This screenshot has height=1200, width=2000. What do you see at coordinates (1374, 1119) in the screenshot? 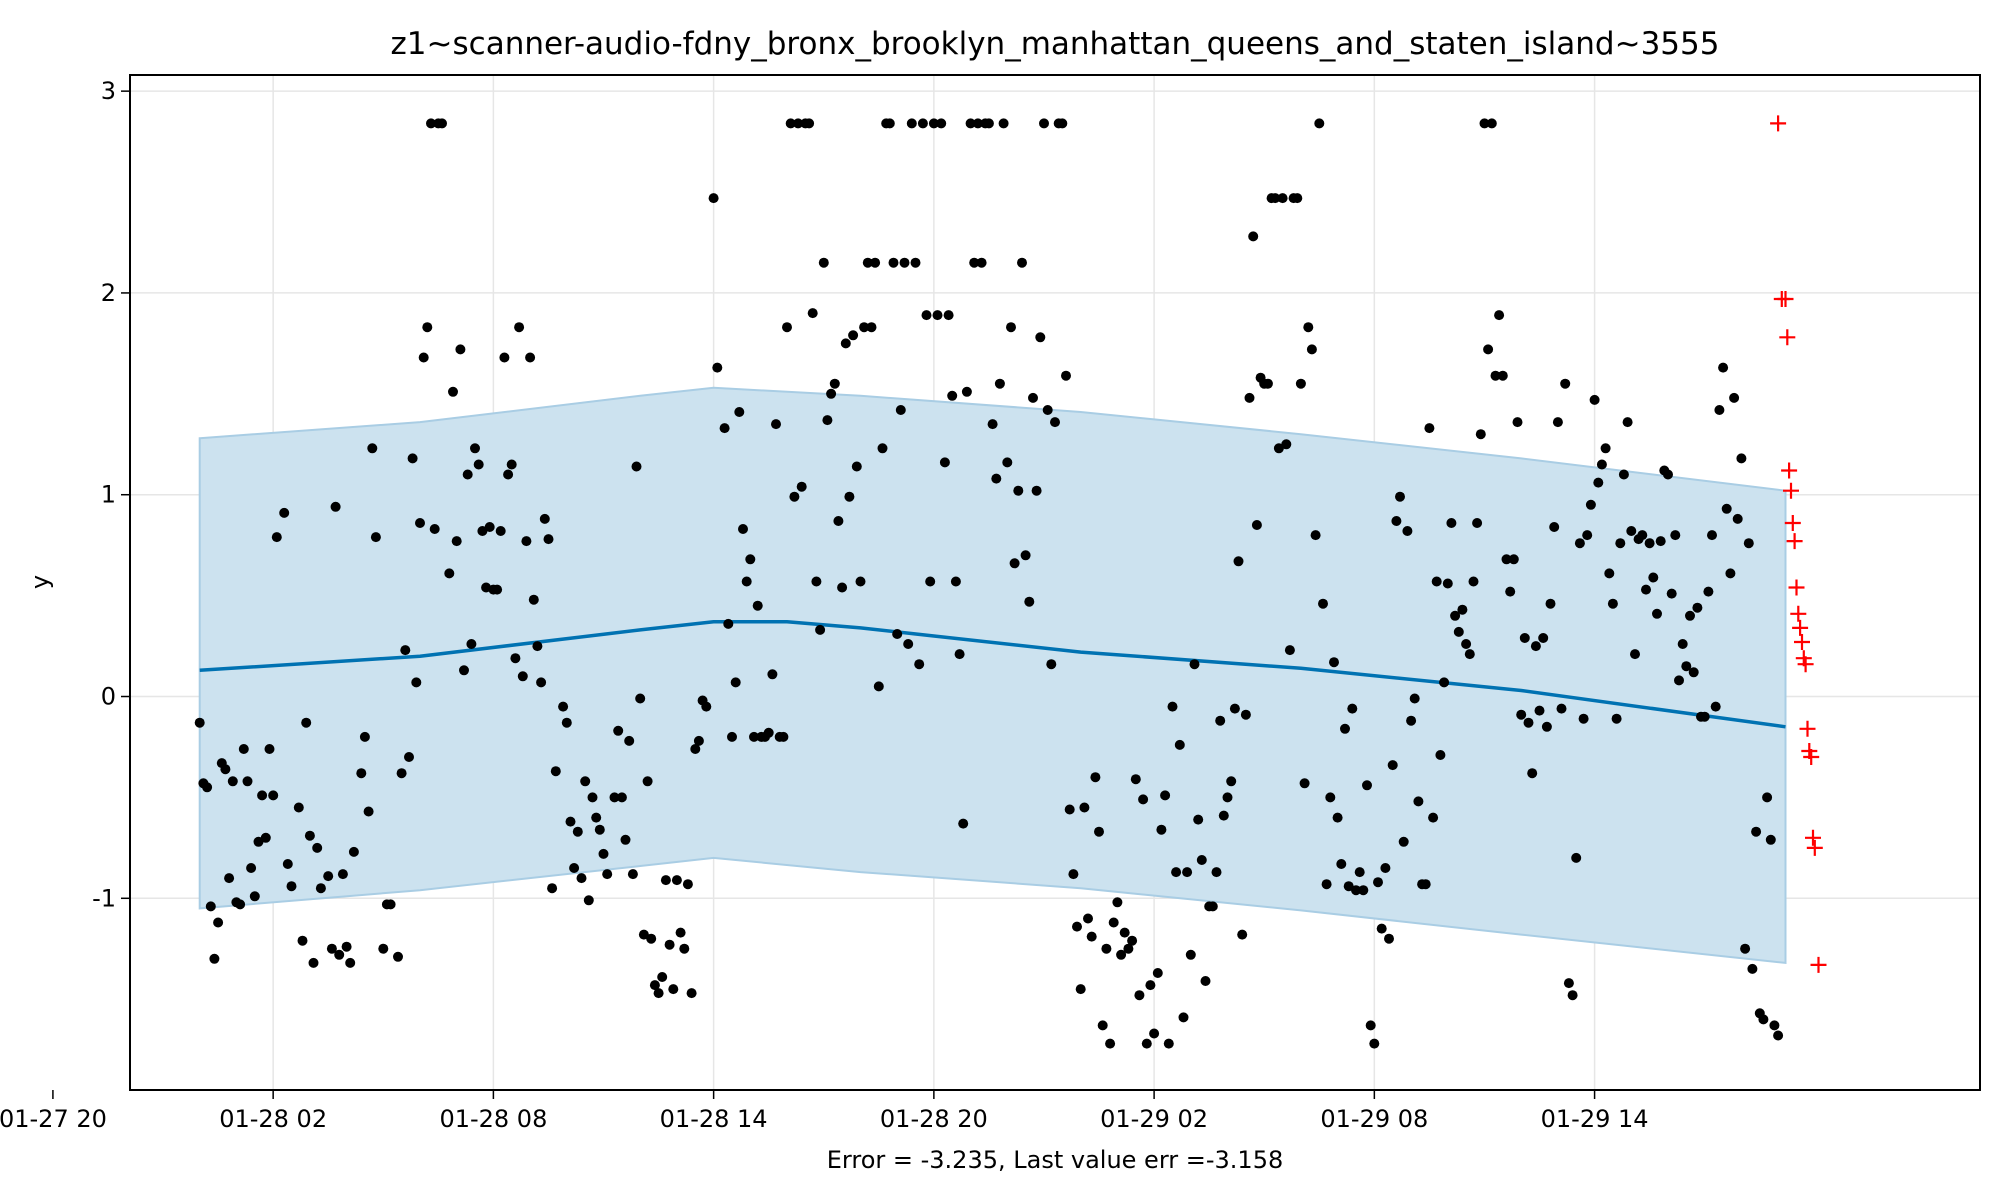
I see `x-tick-label: 01-29 08` at bounding box center [1374, 1119].